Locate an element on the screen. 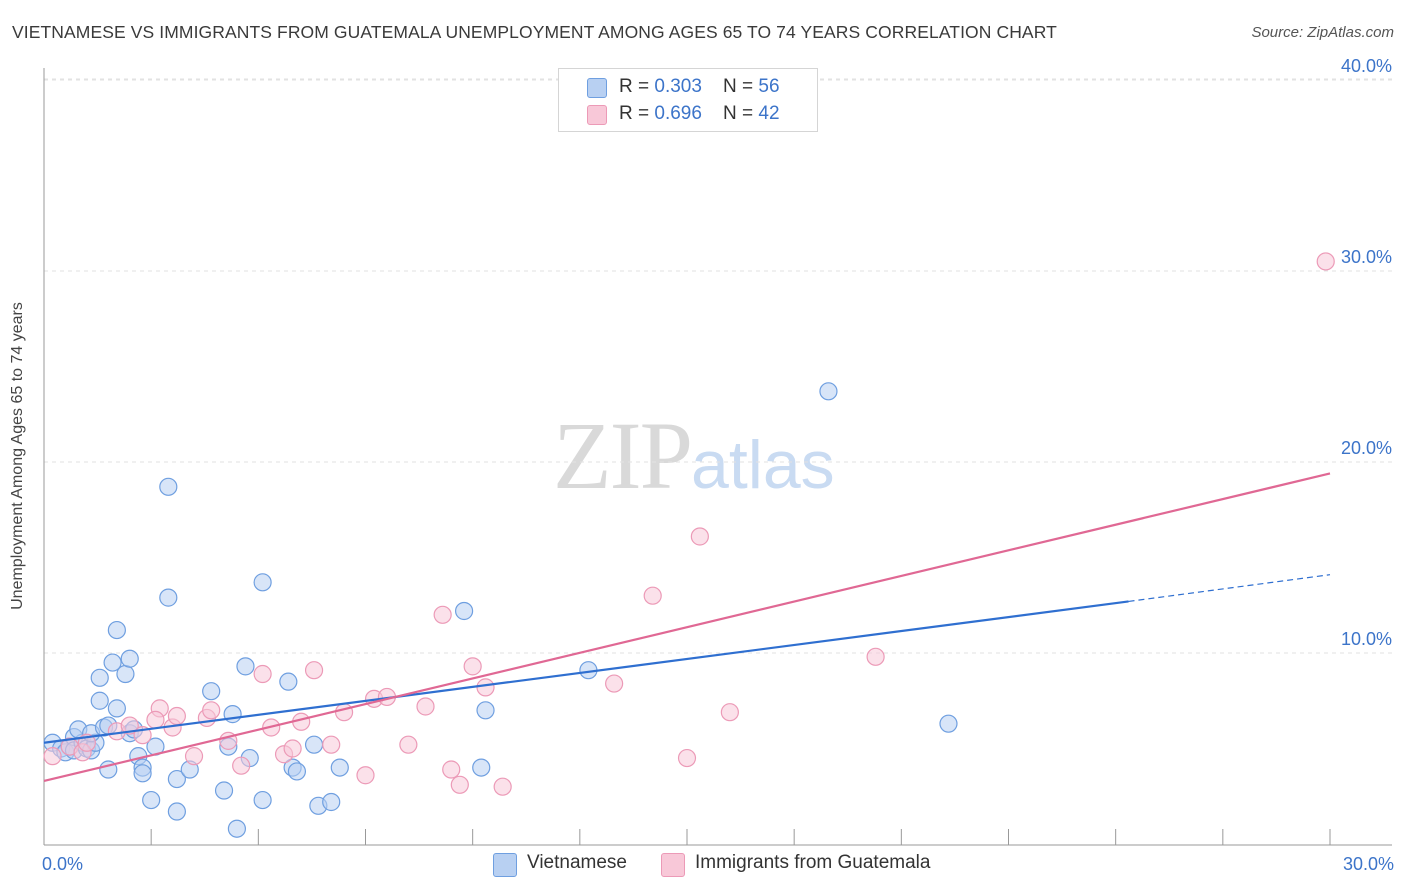 Image resolution: width=1406 pixels, height=892 pixels. watermark: ZIPatlas is located at coordinates (694, 455).